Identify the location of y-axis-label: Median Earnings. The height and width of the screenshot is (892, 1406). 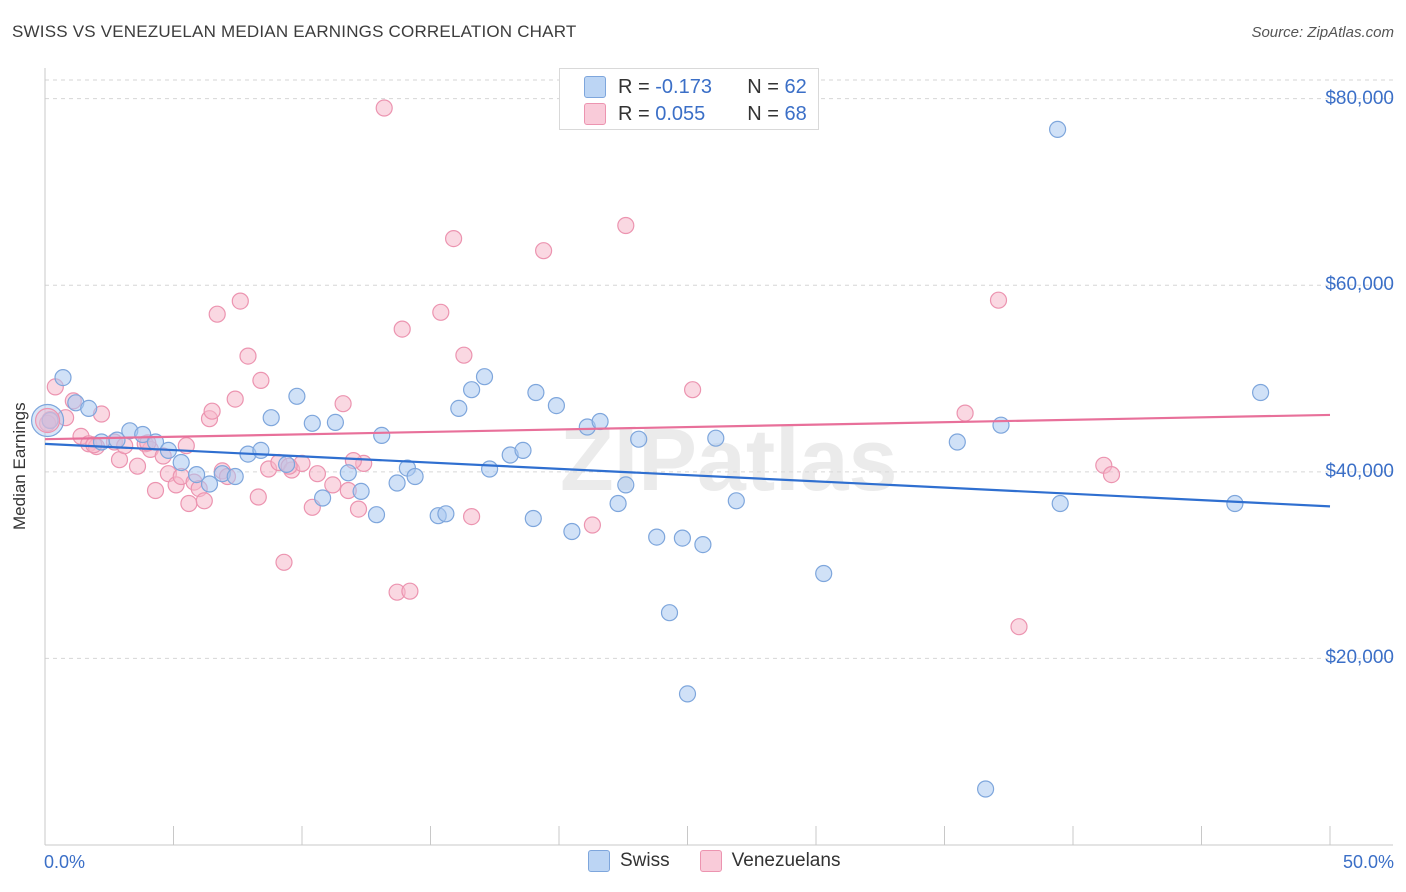
(19, 466).